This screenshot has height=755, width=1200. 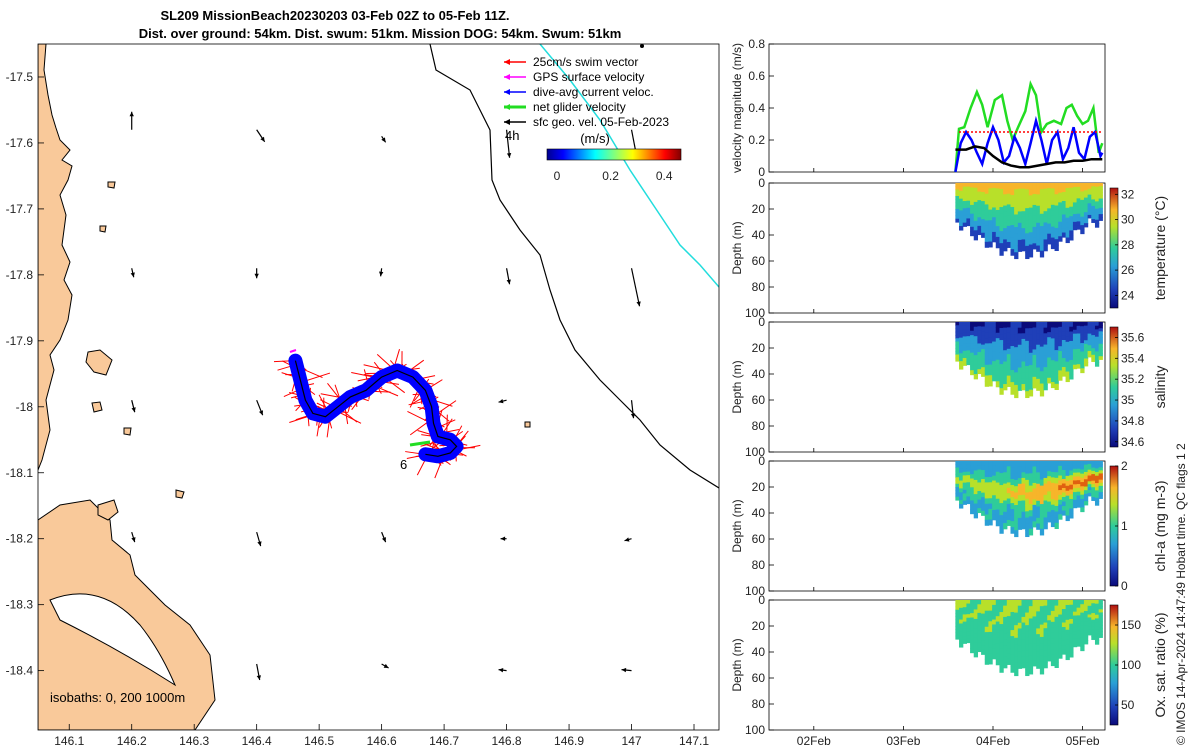 I want to click on colorbar-tick-label: 100, so click(x=1131, y=665).